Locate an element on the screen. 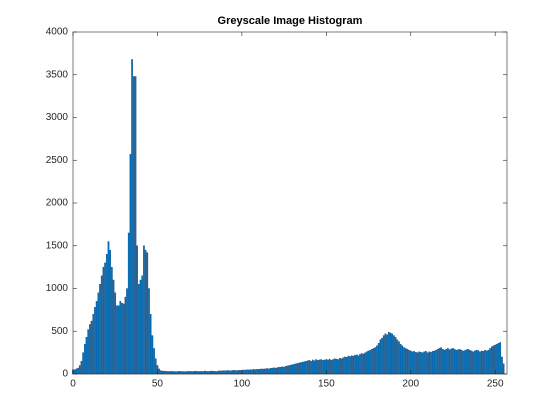 The width and height of the screenshot is (560, 420). x-tick-label: 150 is located at coordinates (326, 384).